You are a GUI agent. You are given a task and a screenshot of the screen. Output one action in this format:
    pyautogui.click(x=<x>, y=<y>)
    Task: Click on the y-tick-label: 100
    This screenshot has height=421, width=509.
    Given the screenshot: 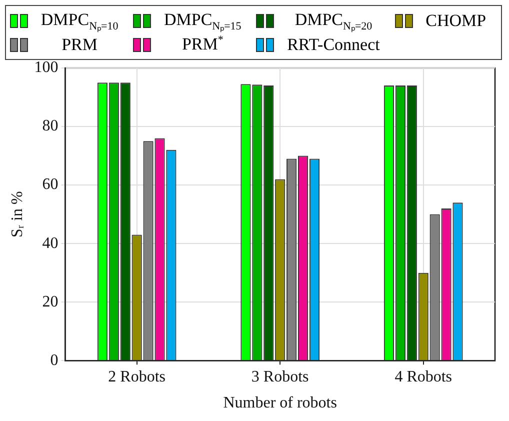 What is the action you would take?
    pyautogui.click(x=46, y=67)
    